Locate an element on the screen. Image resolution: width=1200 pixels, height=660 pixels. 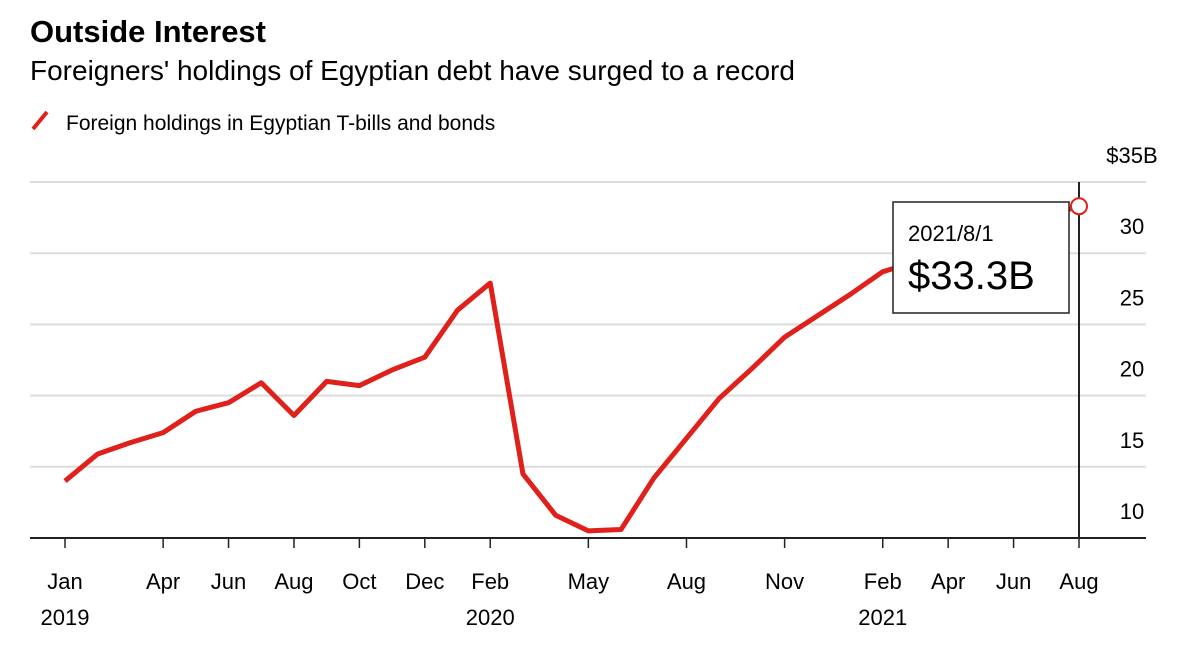
y-tick-label: 10 is located at coordinates (1132, 511).